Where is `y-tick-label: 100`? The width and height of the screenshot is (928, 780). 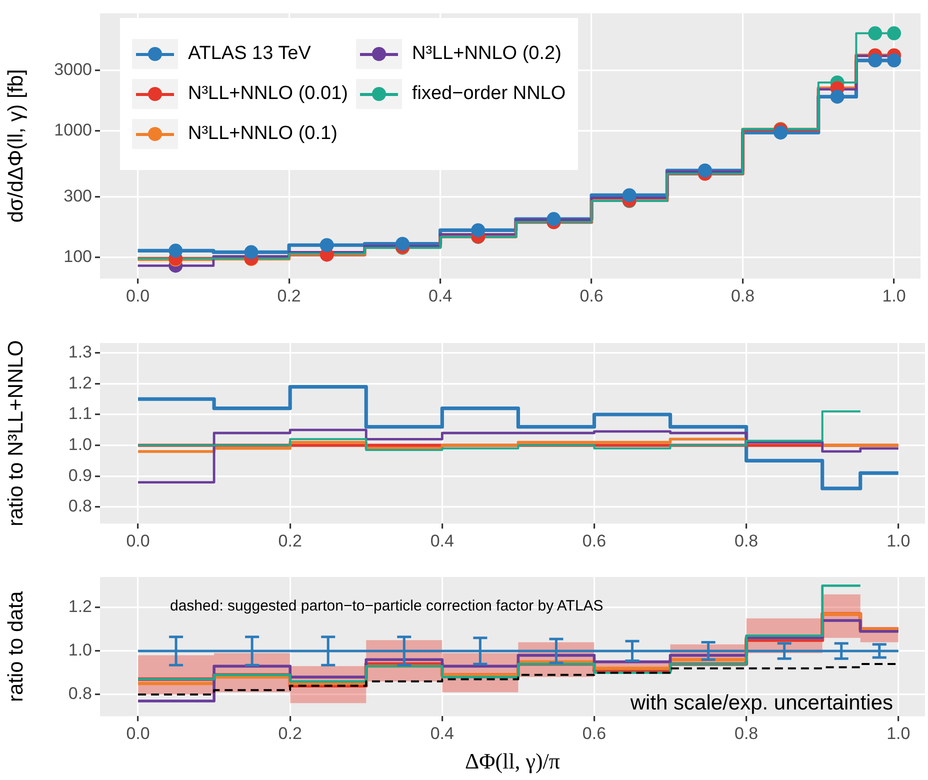
y-tick-label: 100 is located at coordinates (78, 256).